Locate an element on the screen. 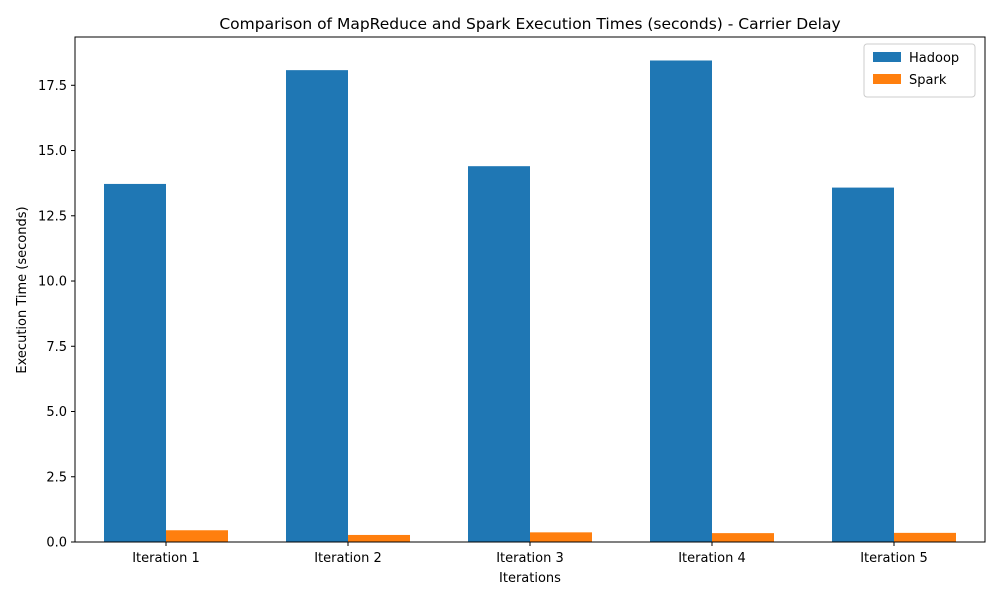 This screenshot has width=1000, height=604. y-tick-label: 5.0 is located at coordinates (56, 412).